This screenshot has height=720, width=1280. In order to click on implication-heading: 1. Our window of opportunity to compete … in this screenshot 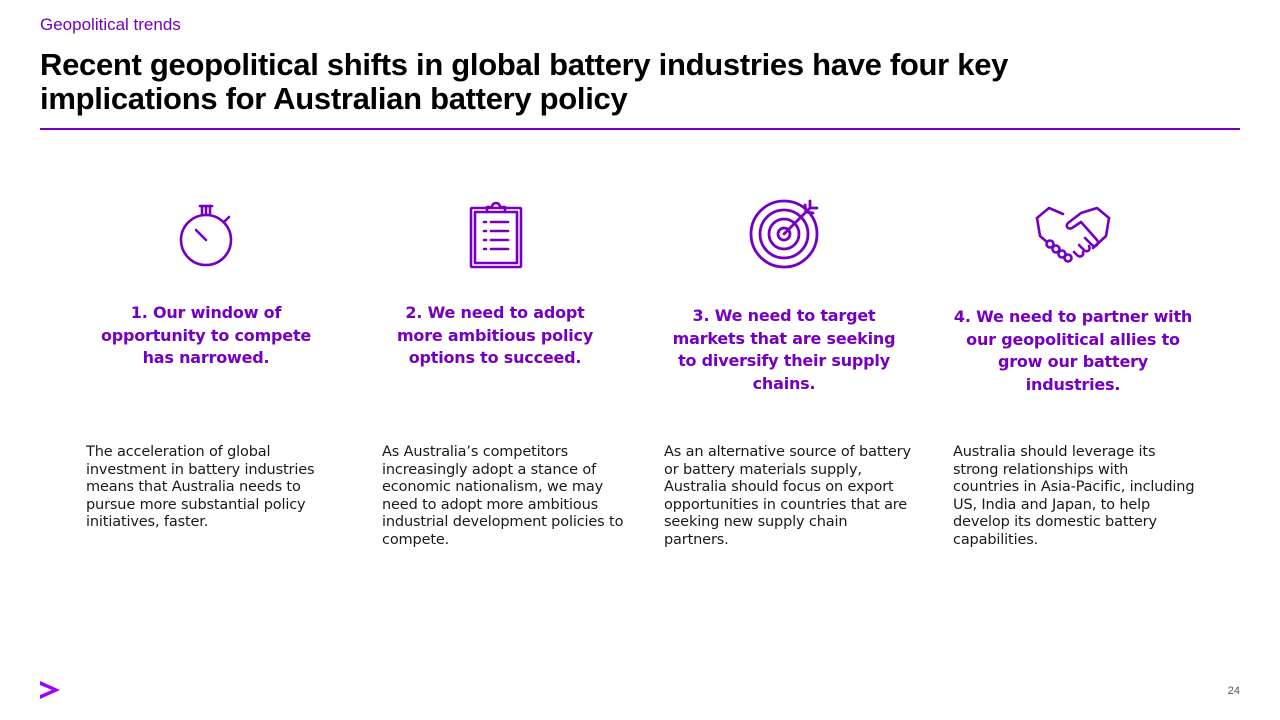, I will do `click(206, 335)`.